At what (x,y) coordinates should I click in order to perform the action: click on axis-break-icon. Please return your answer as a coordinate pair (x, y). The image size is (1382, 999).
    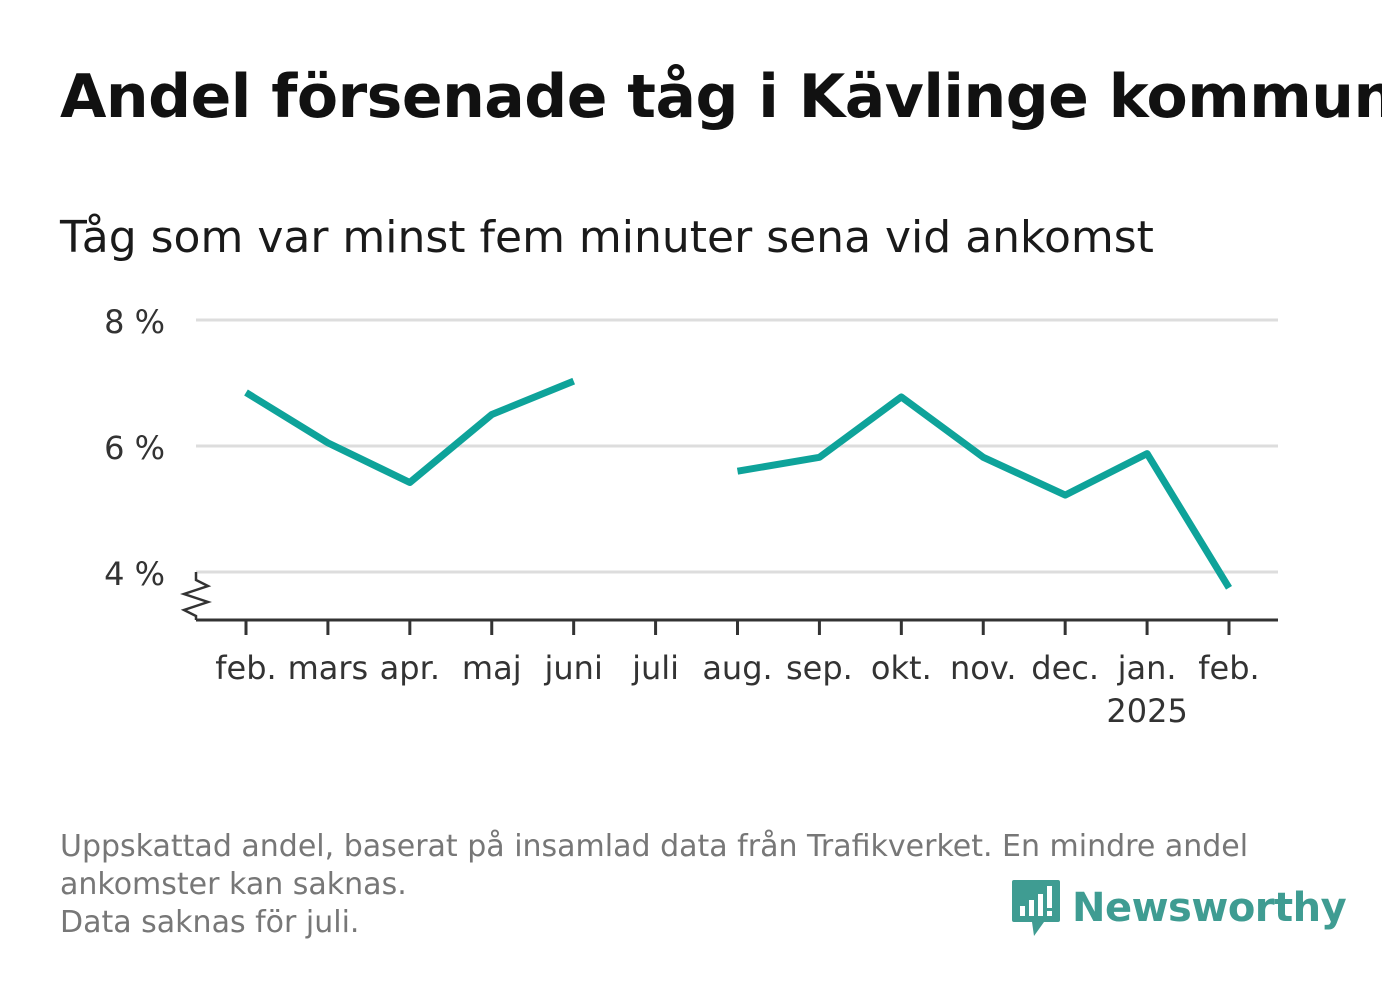
    Looking at the image, I should click on (196, 596).